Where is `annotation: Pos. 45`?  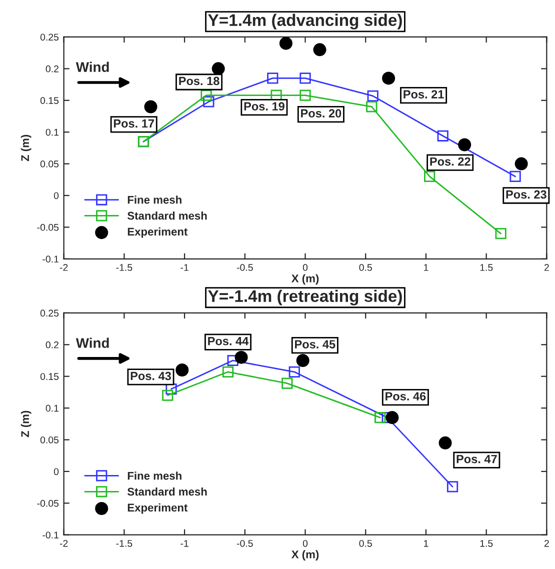 annotation: Pos. 45 is located at coordinates (315, 344).